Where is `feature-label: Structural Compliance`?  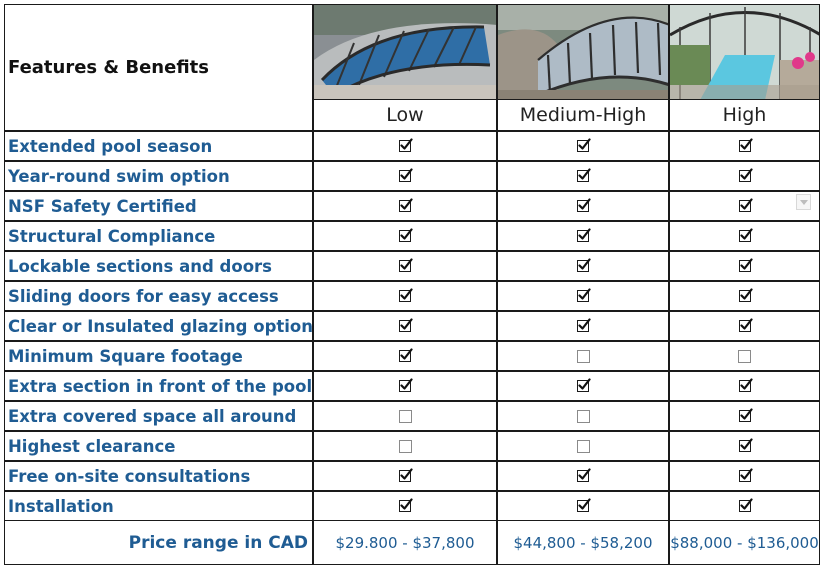 feature-label: Structural Compliance is located at coordinates (158, 236).